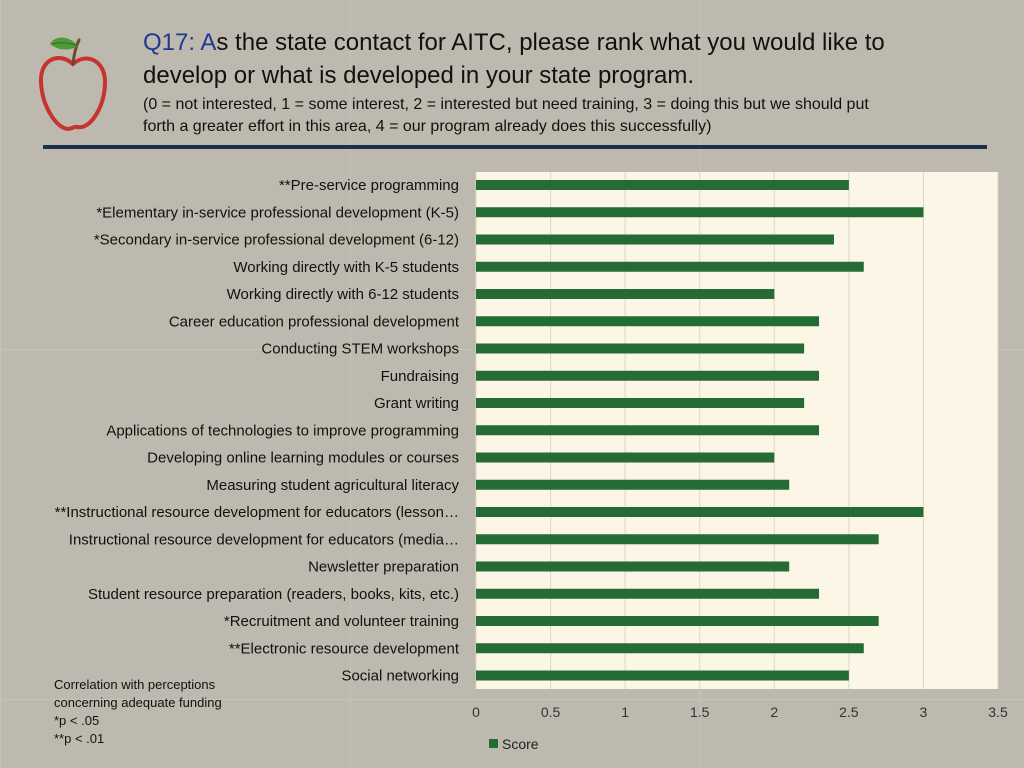 The height and width of the screenshot is (768, 1024). What do you see at coordinates (138, 702) in the screenshot?
I see `footnote-line-2: concerning adequate funding` at bounding box center [138, 702].